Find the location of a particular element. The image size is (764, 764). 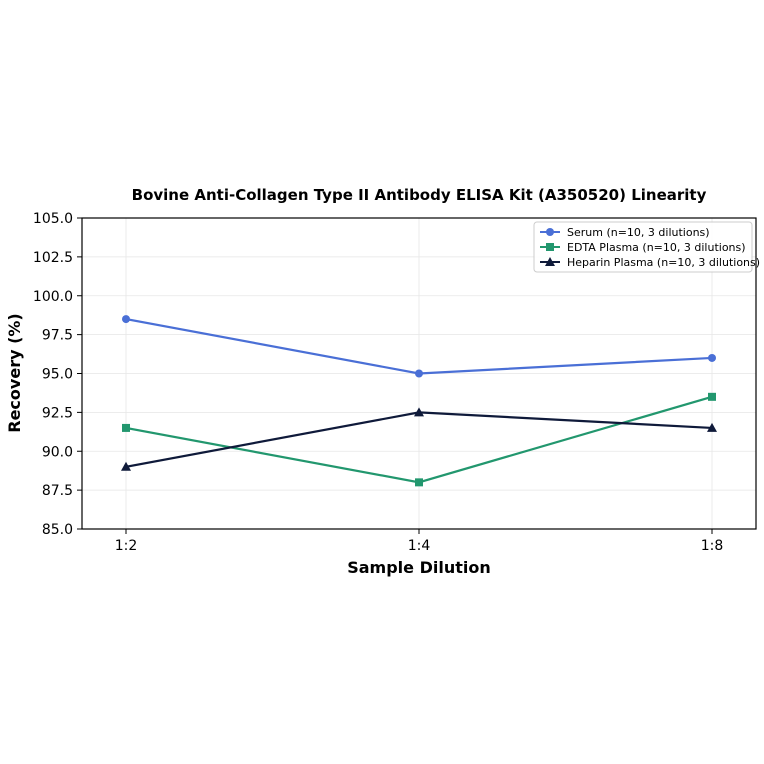

x-axis-ticks: 1:2 1:4 1:8 is located at coordinates (419, 541).